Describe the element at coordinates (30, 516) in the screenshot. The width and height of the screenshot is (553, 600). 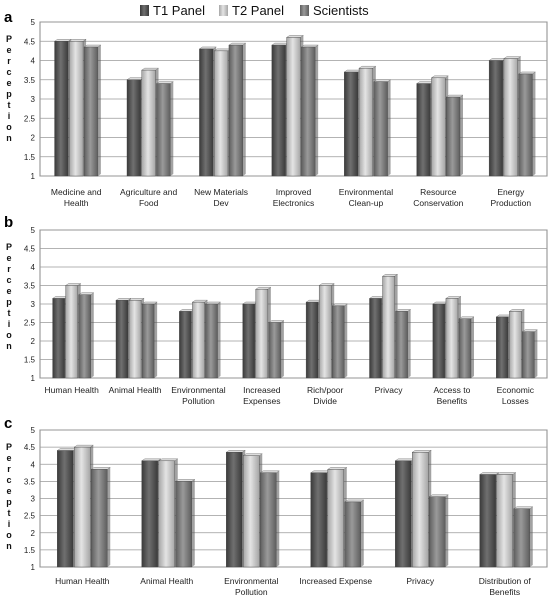
I see `panel-c-y-tick-label: 2.5` at that location.